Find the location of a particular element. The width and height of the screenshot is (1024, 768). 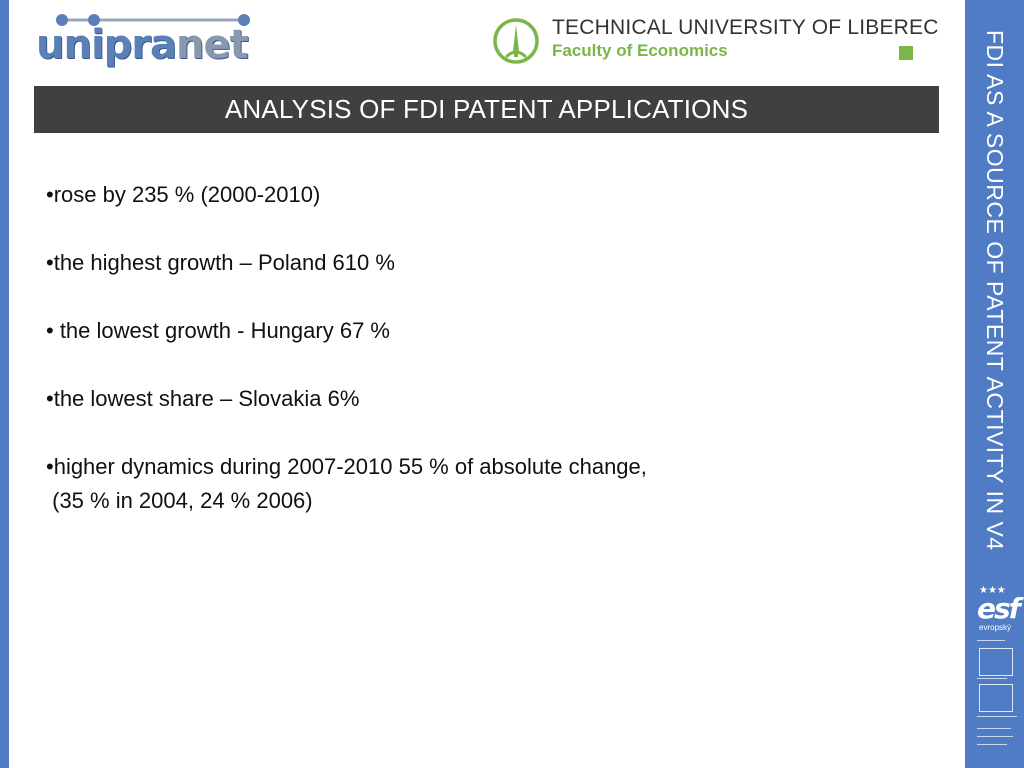

esf-logo-block: ★★★ esf evropský is located at coordinates (998, 665).